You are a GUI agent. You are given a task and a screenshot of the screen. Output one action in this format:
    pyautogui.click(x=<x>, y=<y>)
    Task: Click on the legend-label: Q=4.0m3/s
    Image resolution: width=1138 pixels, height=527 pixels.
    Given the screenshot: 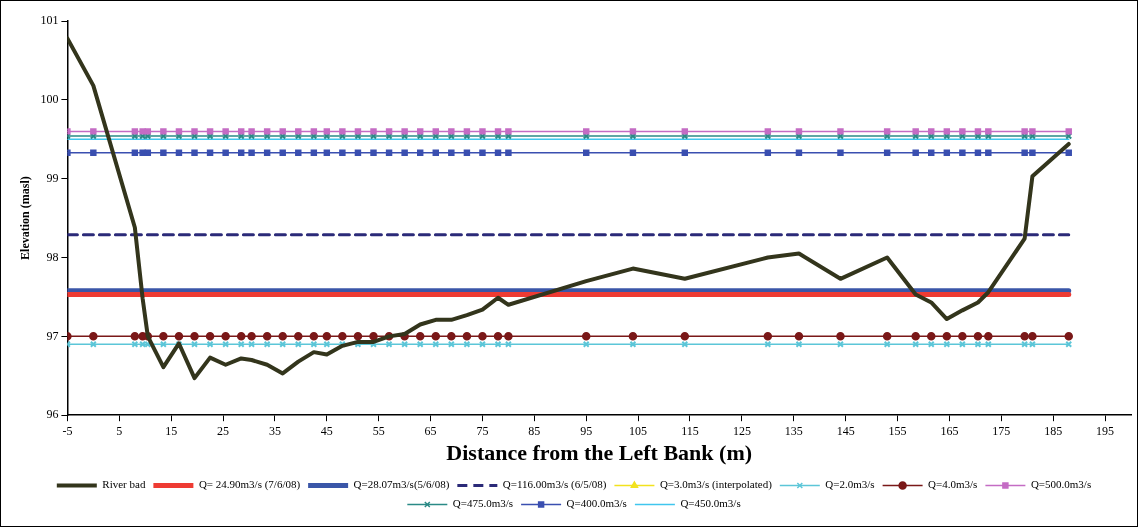 What is the action you would take?
    pyautogui.click(x=953, y=484)
    